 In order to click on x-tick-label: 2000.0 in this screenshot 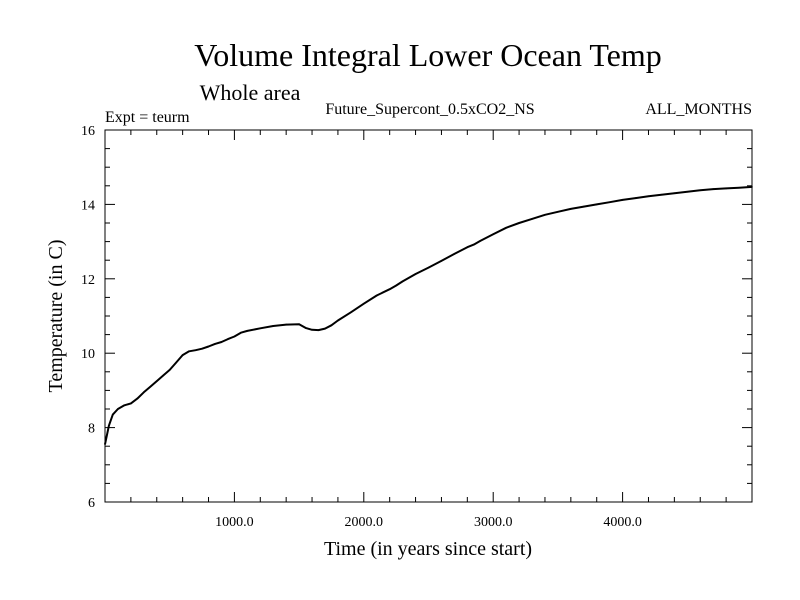, I will do `click(364, 522)`.